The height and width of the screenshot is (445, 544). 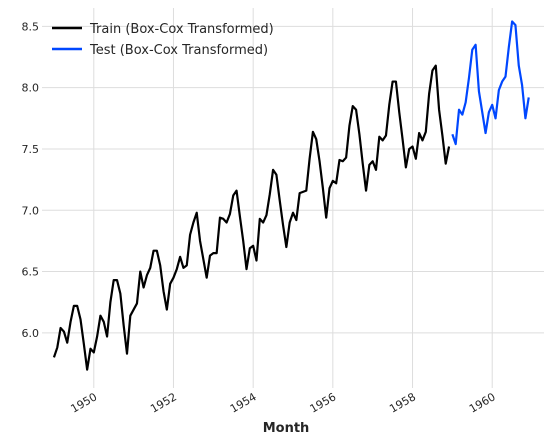 What do you see at coordinates (31, 179) in the screenshot?
I see `y-tick-labels: 6.0 6.5 7.0 7.5 8.0 8.5` at bounding box center [31, 179].